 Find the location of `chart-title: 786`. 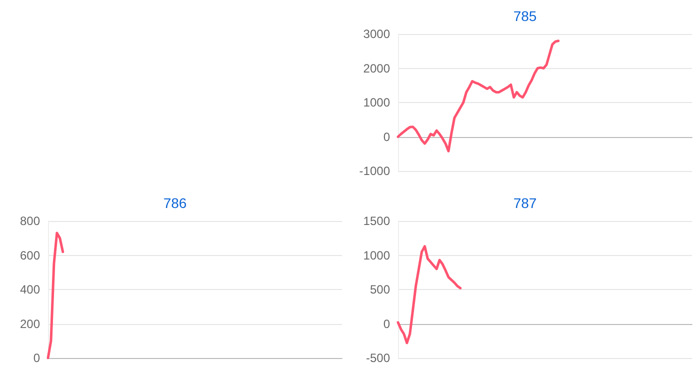

chart-title: 786 is located at coordinates (175, 203).